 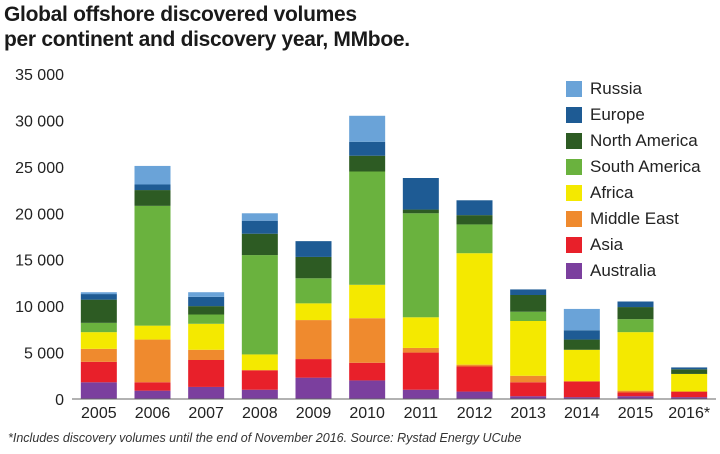 What do you see at coordinates (206, 413) in the screenshot?
I see `x-tick-label: 2007` at bounding box center [206, 413].